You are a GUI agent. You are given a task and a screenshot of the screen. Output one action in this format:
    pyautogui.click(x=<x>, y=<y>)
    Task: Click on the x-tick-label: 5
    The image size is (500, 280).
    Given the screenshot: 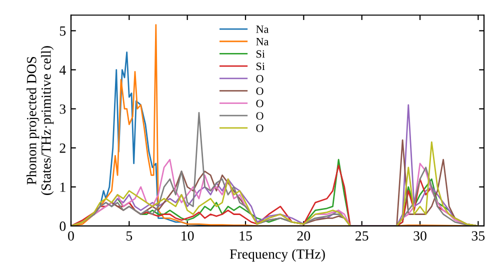 What is the action you would take?
    pyautogui.click(x=129, y=236)
    